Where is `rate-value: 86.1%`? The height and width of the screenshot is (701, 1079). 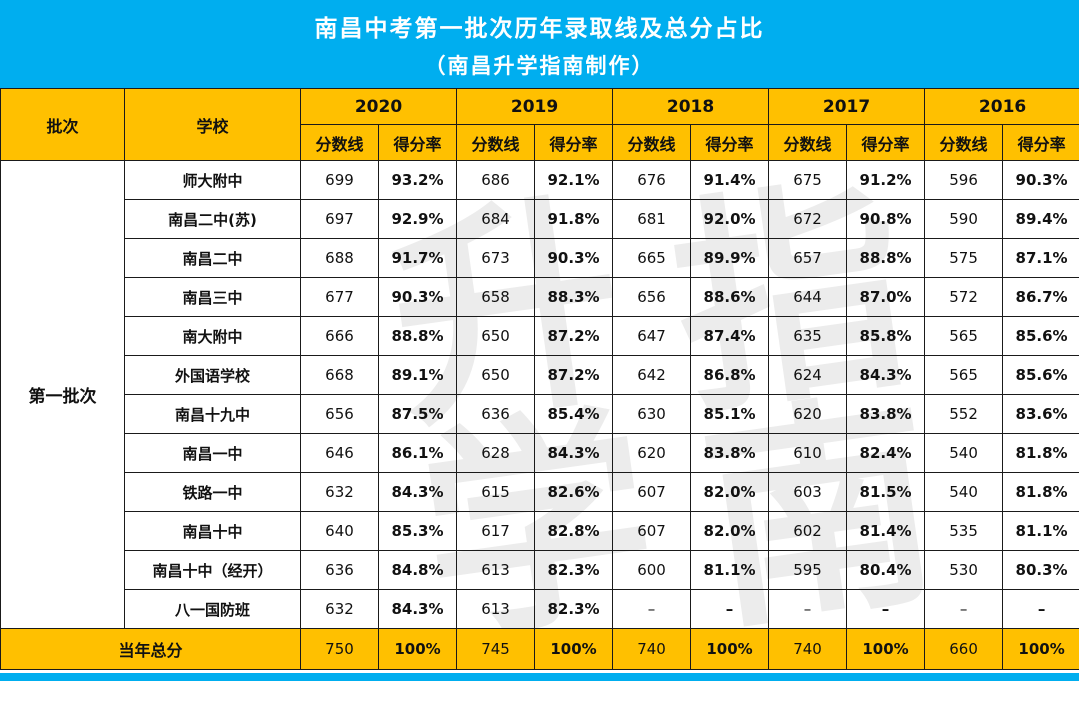
rate-value: 86.1% is located at coordinates (418, 453).